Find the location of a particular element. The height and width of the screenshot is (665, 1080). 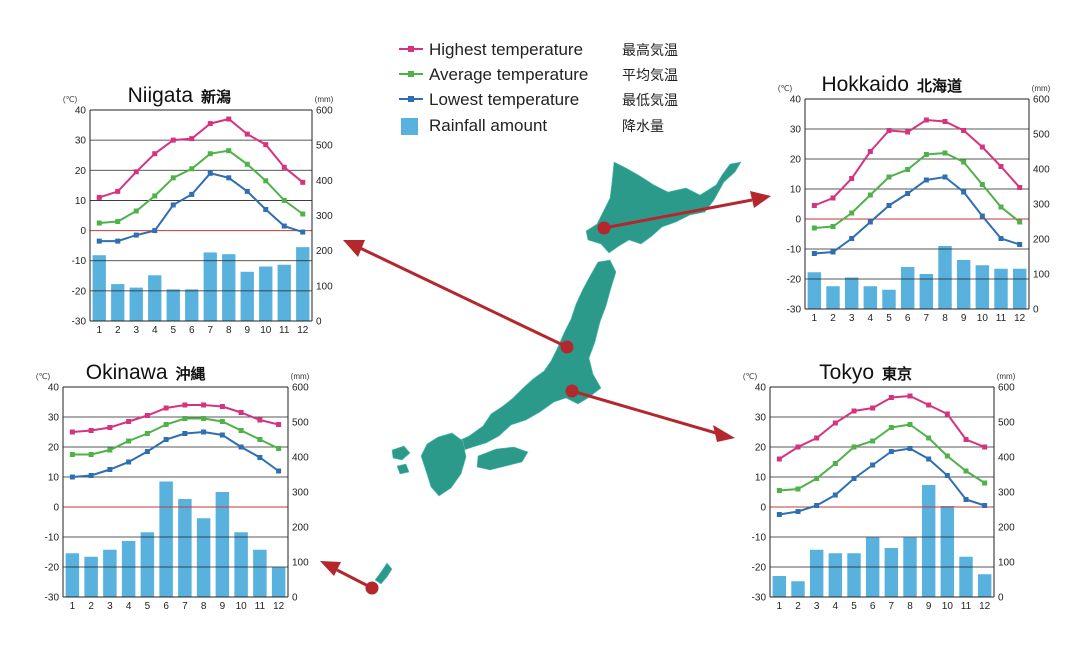

x-tick-label: 11 is located at coordinates (966, 606).